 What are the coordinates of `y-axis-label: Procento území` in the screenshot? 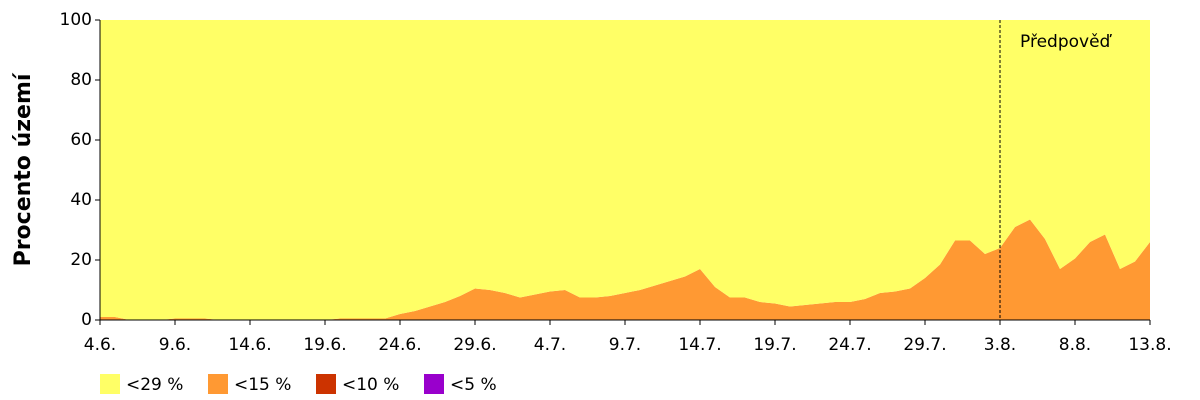 It's located at (23, 169).